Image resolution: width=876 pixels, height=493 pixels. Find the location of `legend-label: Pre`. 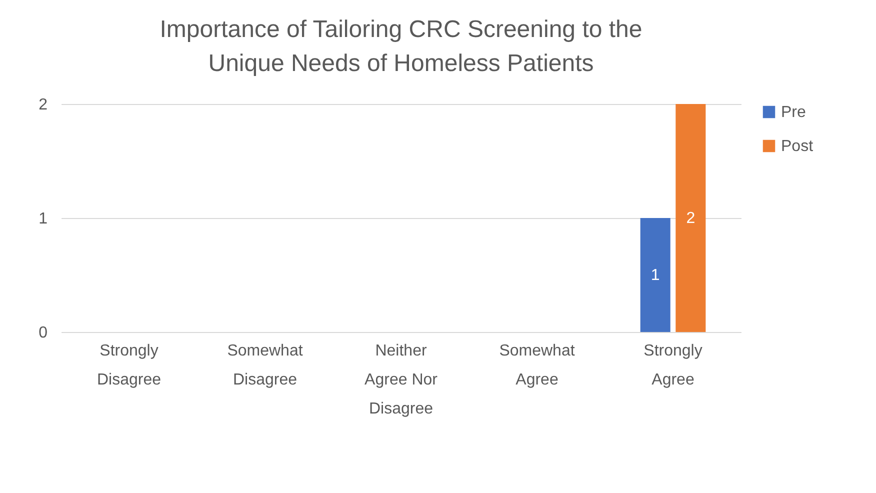

legend-label: Pre is located at coordinates (793, 112).